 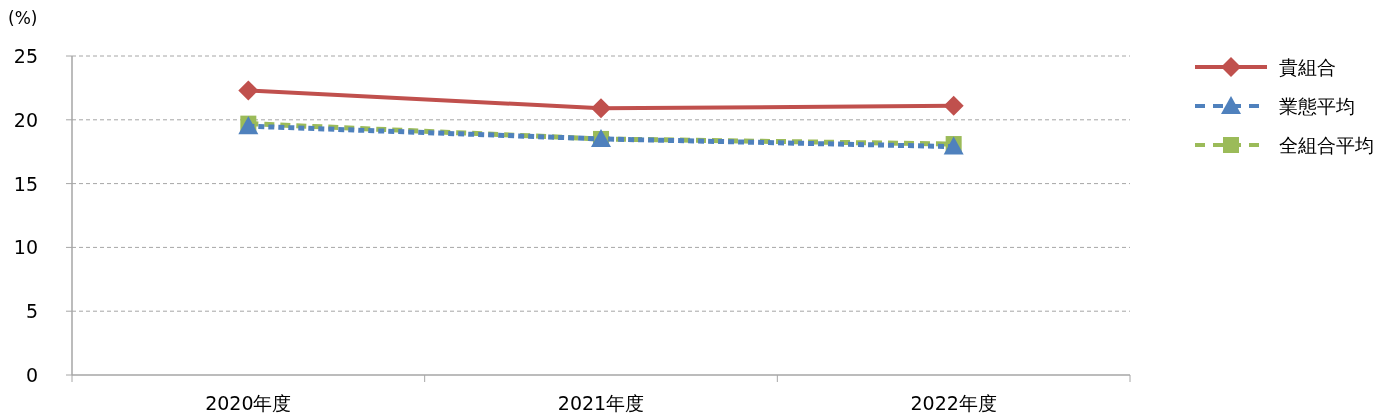 What do you see at coordinates (25, 119) in the screenshot?
I see `y-tick-label: 20` at bounding box center [25, 119].